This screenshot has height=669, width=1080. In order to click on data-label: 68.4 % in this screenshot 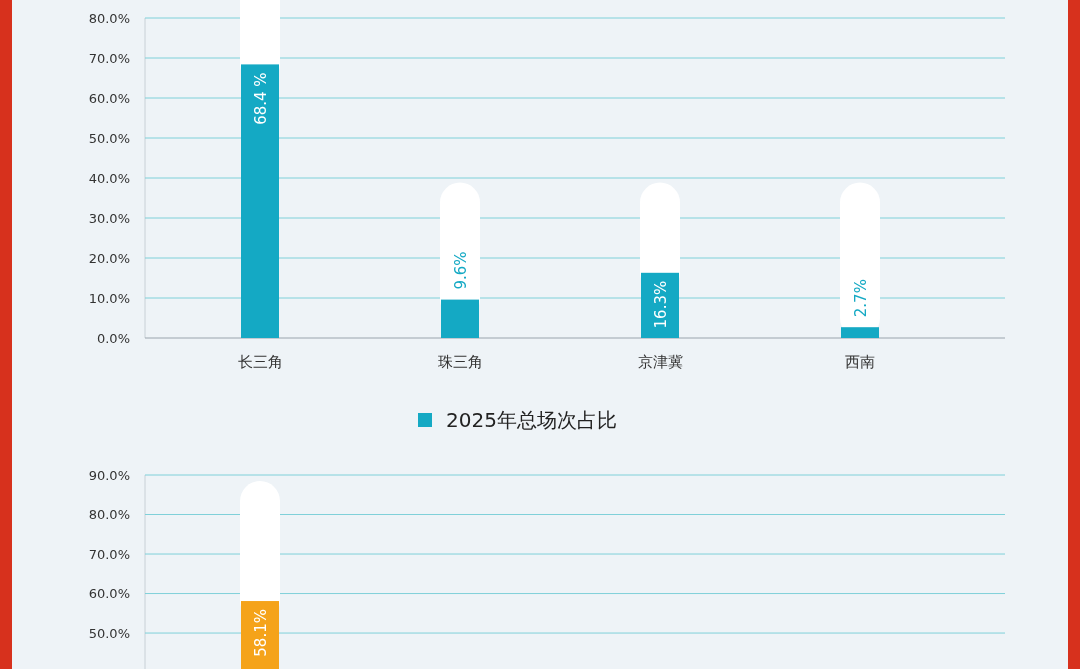, I will do `click(260, 98)`.